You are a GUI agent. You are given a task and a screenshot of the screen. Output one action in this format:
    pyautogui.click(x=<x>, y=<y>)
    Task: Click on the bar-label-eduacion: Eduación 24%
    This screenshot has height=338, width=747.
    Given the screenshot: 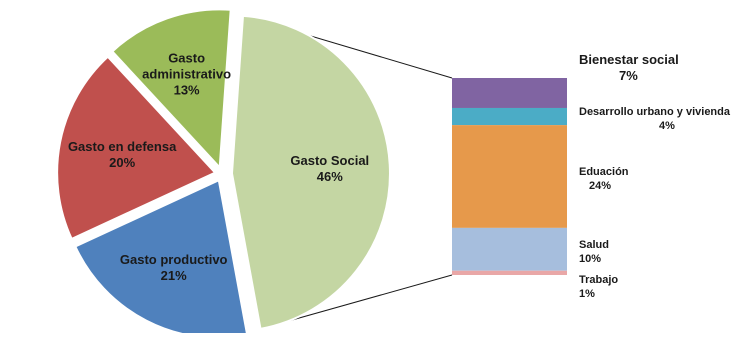 What is the action you would take?
    pyautogui.click(x=604, y=179)
    